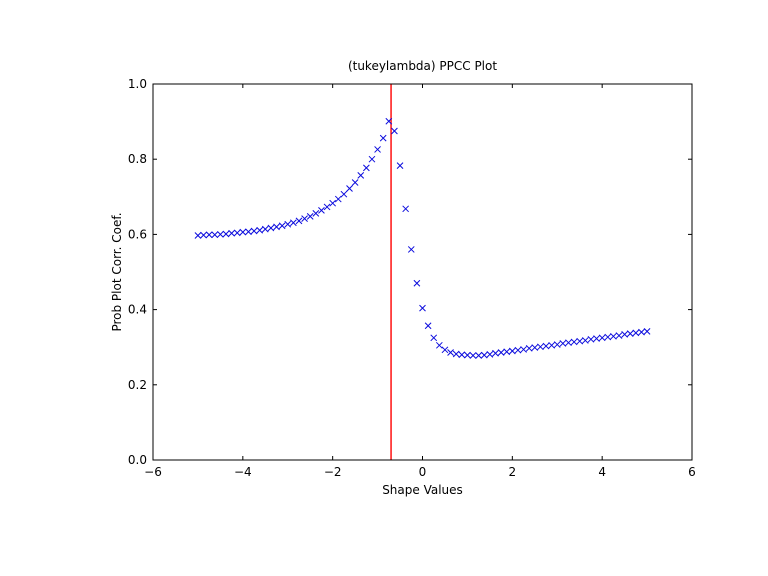  What do you see at coordinates (423, 472) in the screenshot?
I see `x-tick-label: 0` at bounding box center [423, 472].